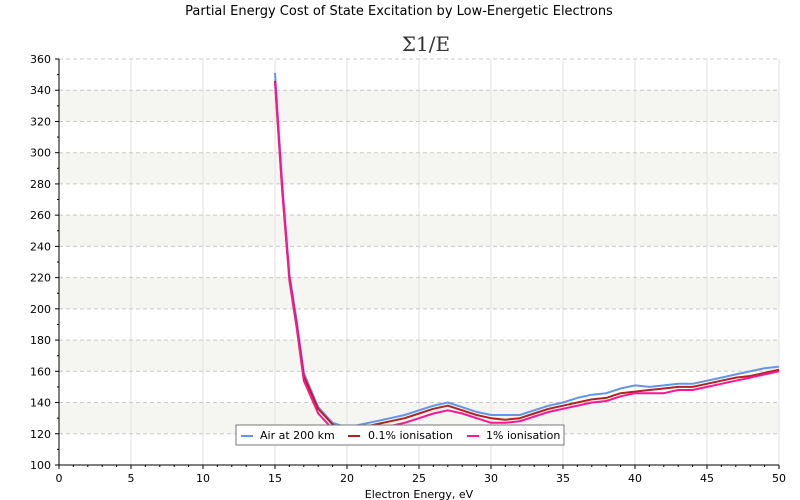 This screenshot has height=500, width=800. I want to click on y-tick-label: 140, so click(40, 403).